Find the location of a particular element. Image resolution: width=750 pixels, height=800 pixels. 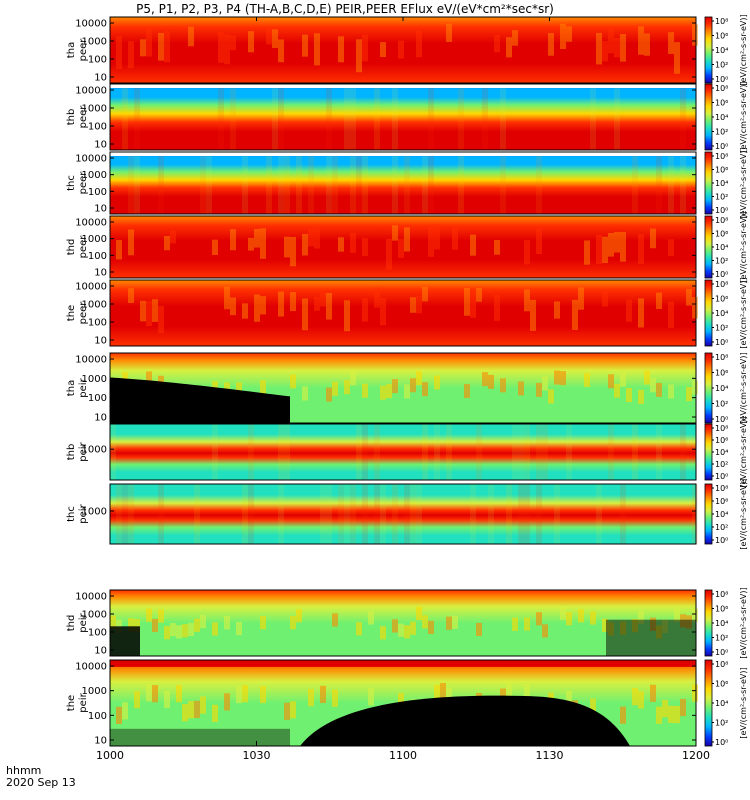

top-gap is located at coordinates (403, 86).